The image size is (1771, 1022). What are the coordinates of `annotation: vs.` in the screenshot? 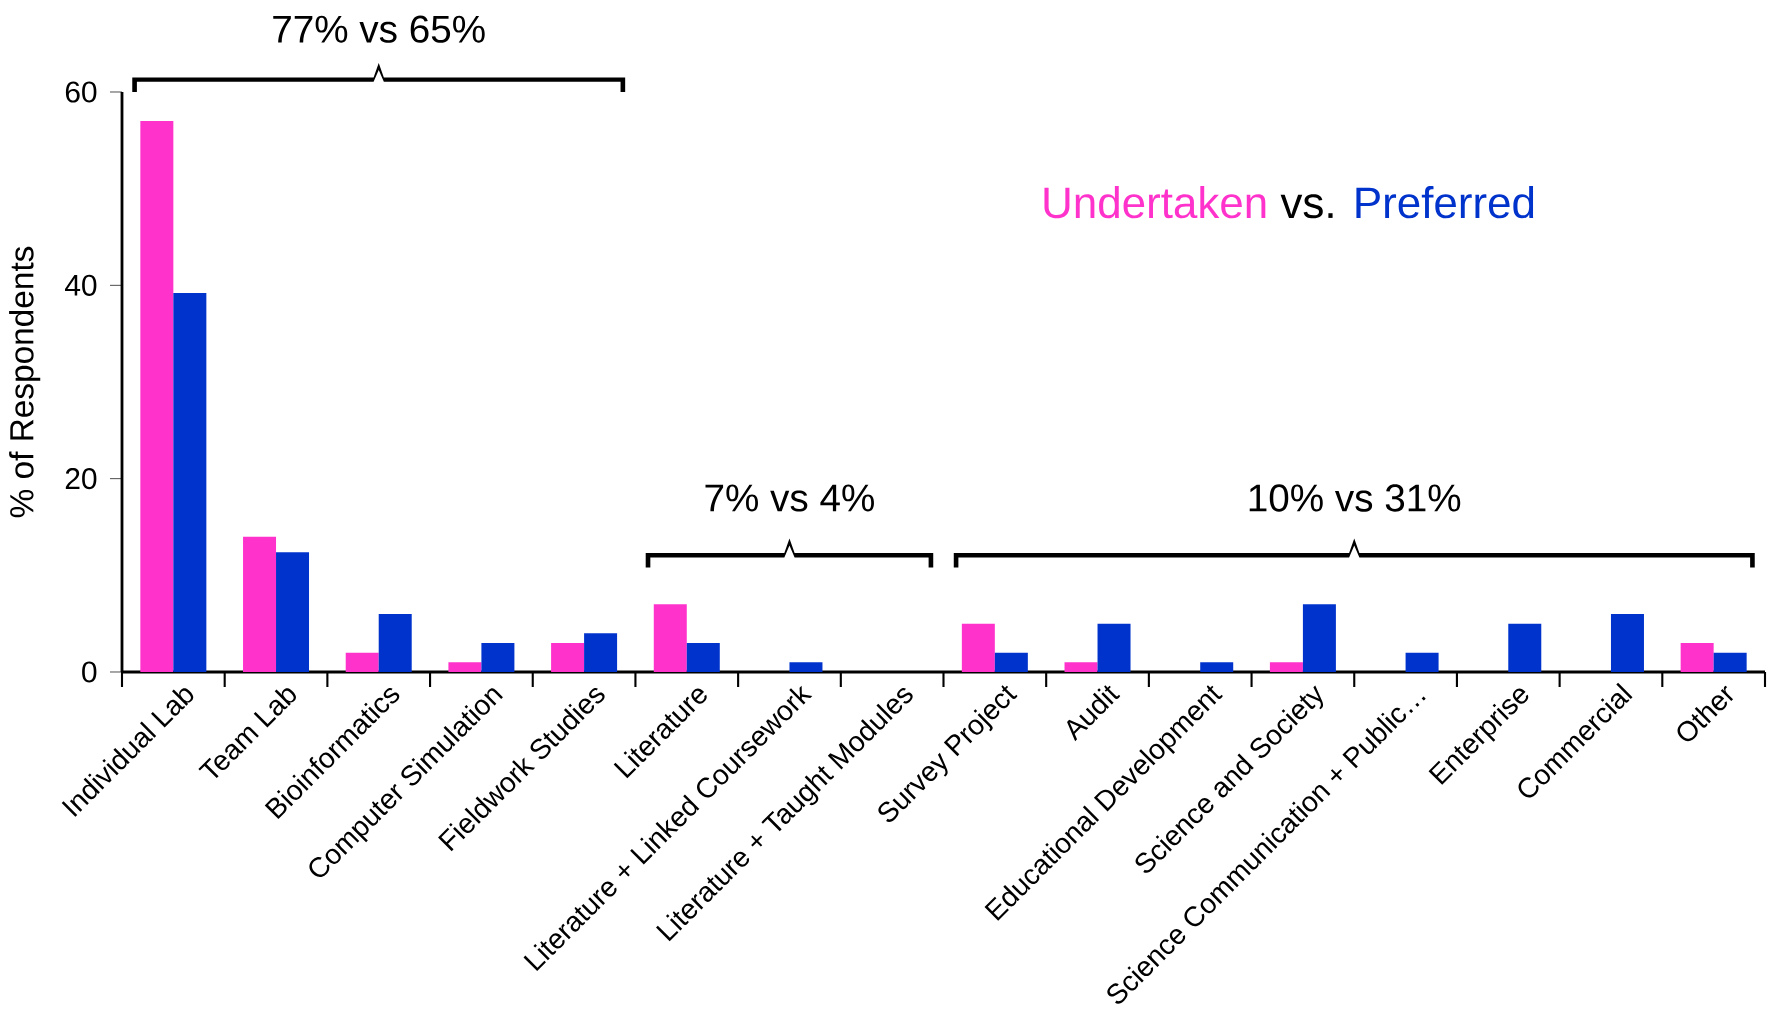 It's located at (1306, 206).